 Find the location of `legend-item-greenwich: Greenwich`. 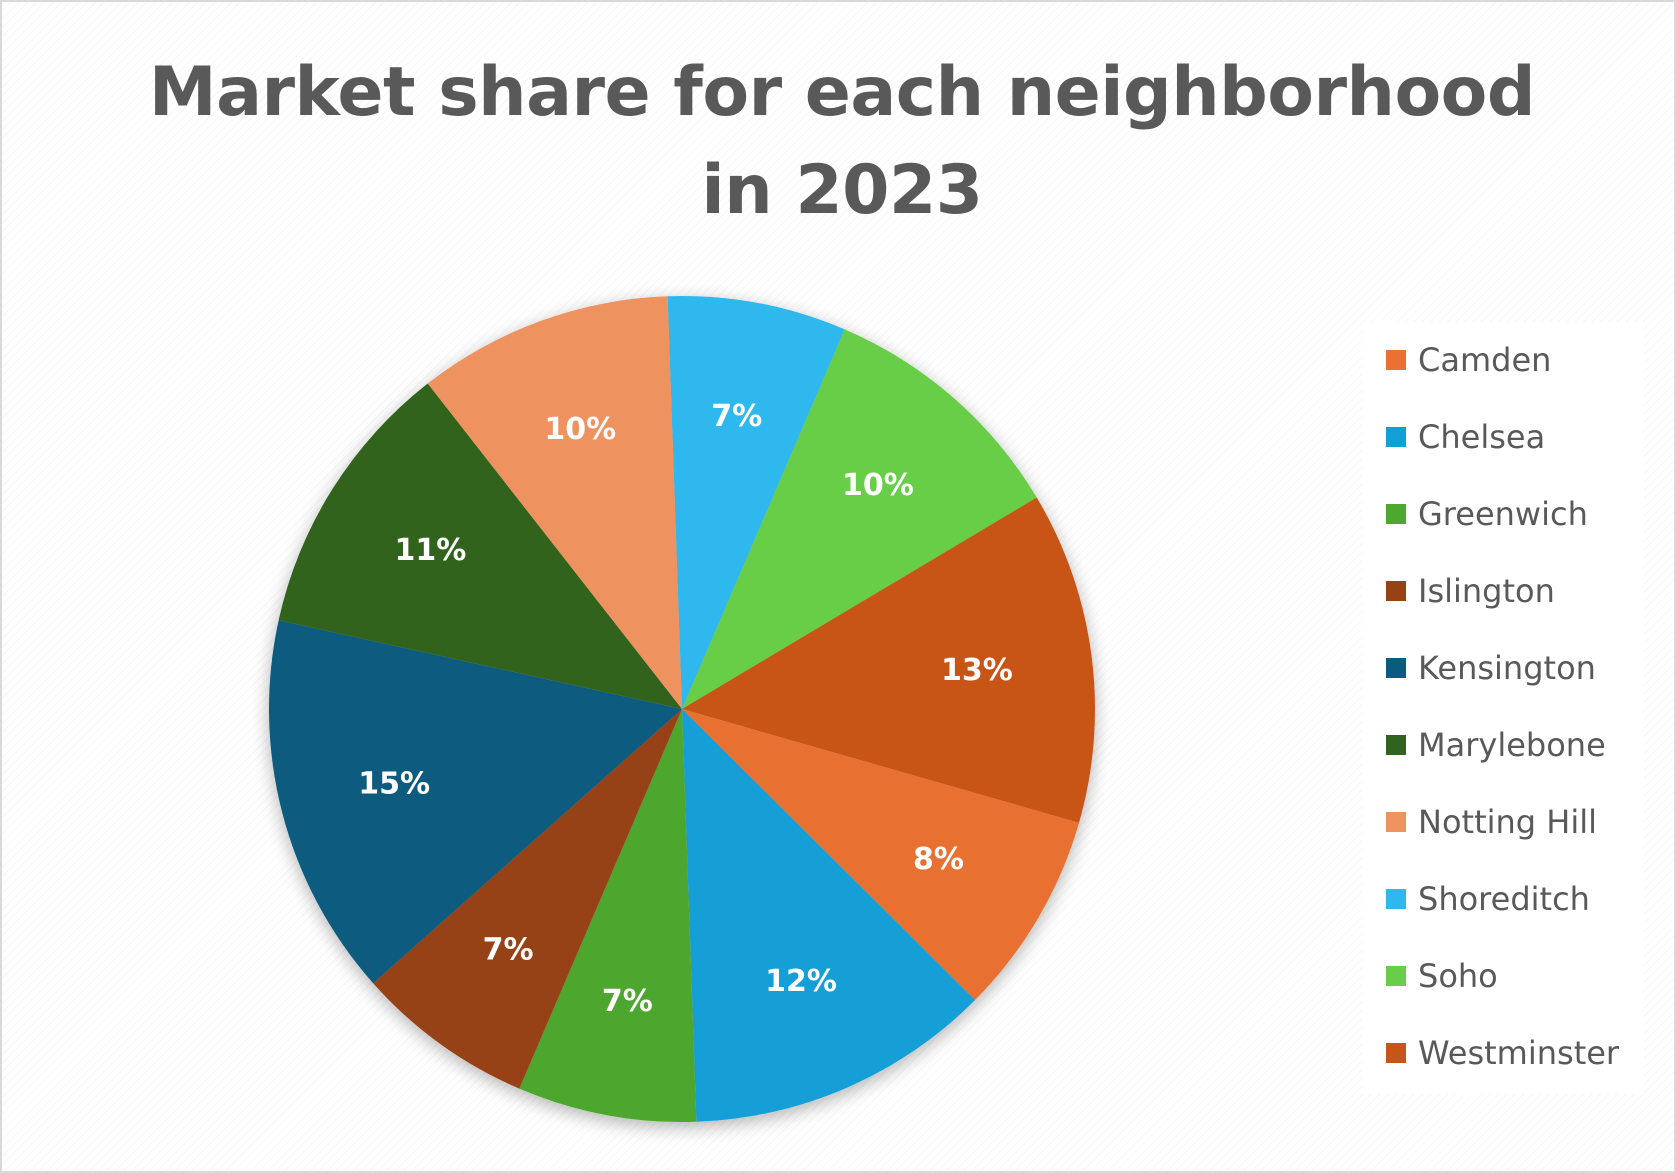

legend-item-greenwich: Greenwich is located at coordinates (1487, 514).